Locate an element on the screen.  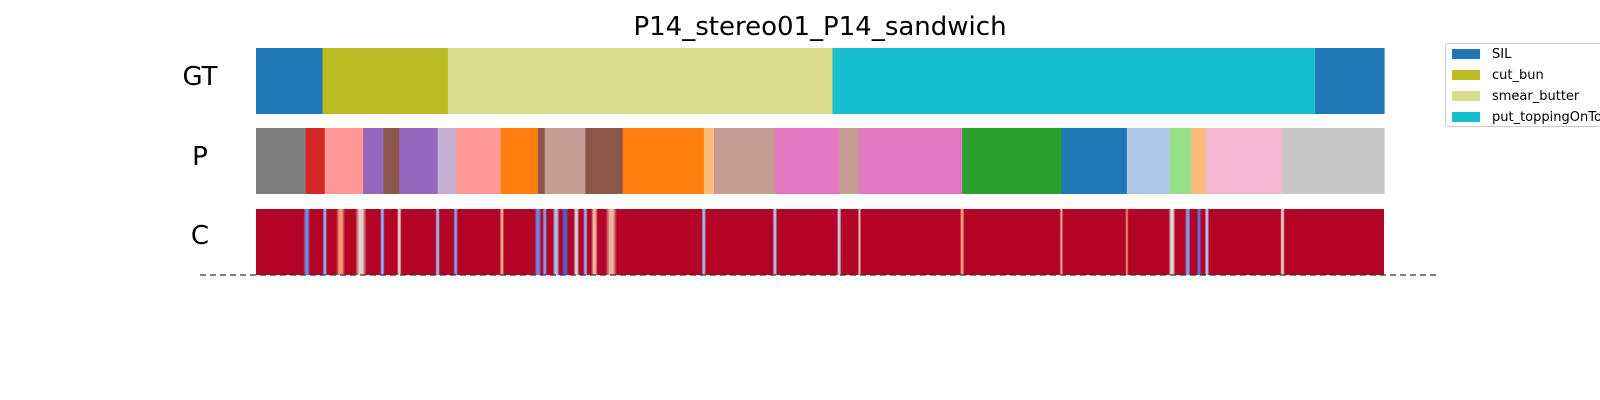
legend-swatch-cut-bun is located at coordinates (1466, 75).